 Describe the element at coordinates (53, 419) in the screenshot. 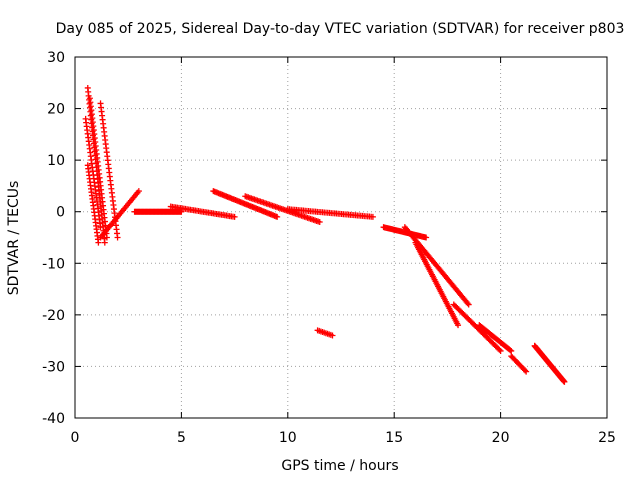

I see `y-tick-label: -40` at that location.